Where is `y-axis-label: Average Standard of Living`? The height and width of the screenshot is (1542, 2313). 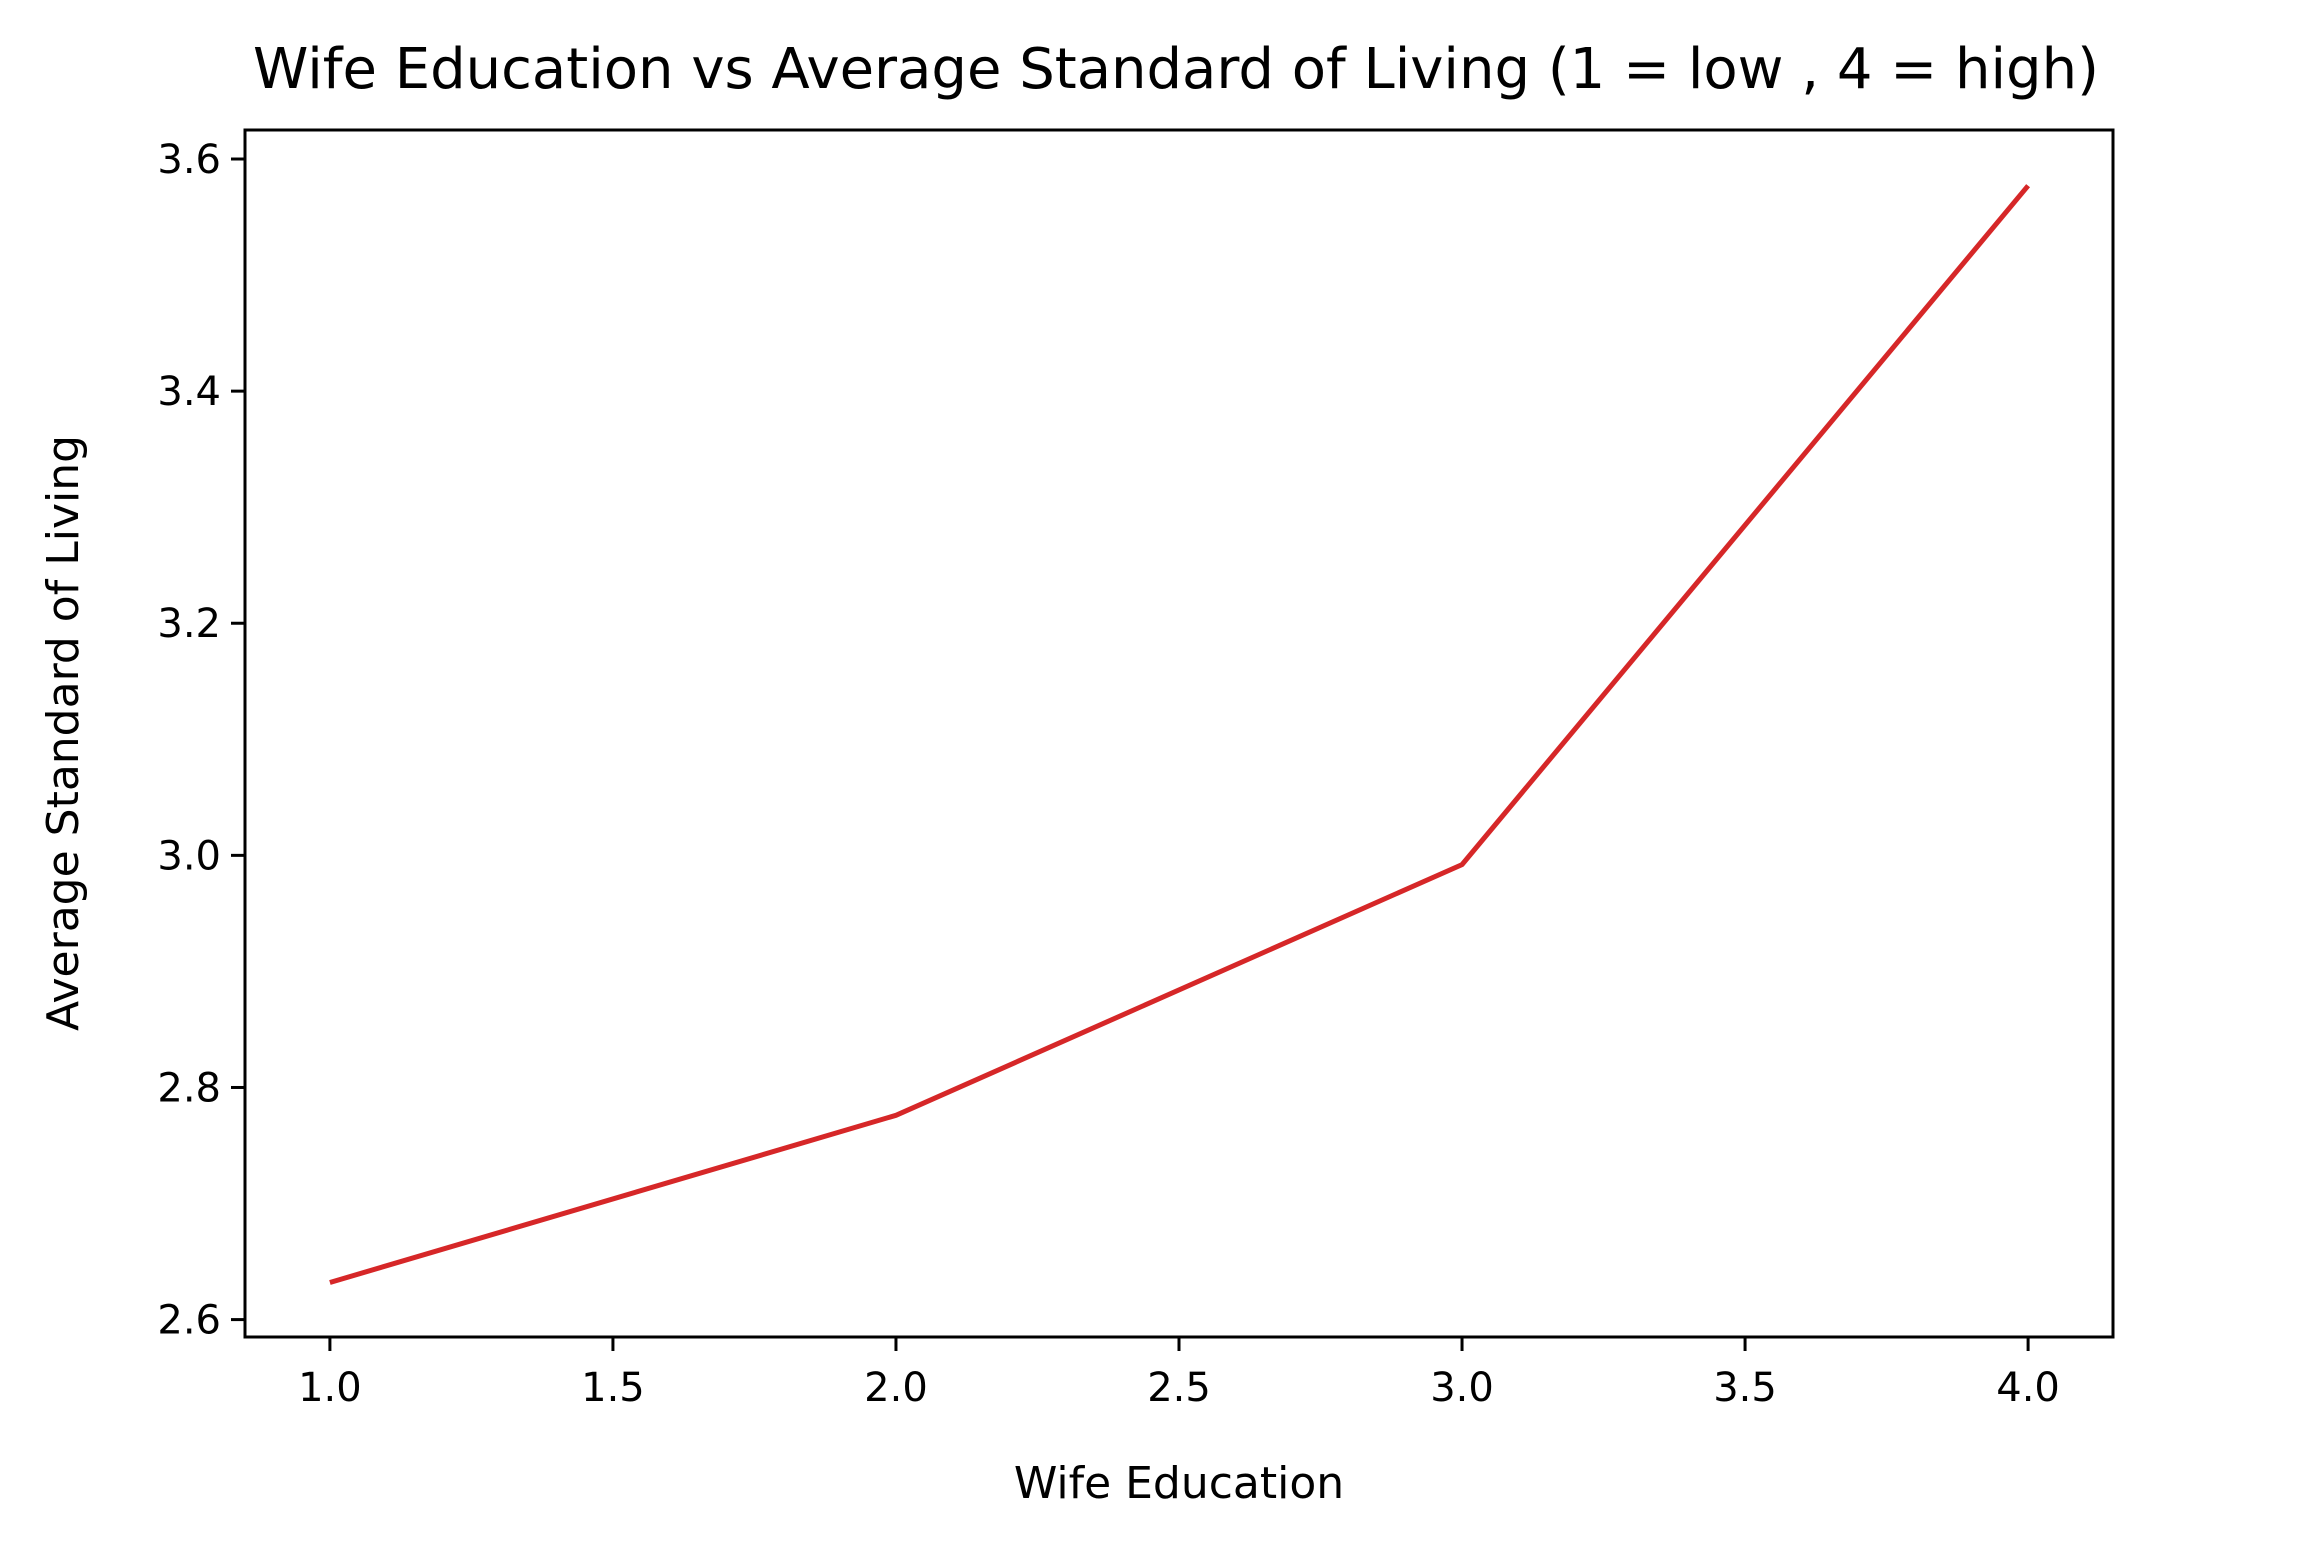 y-axis-label: Average Standard of Living is located at coordinates (63, 733).